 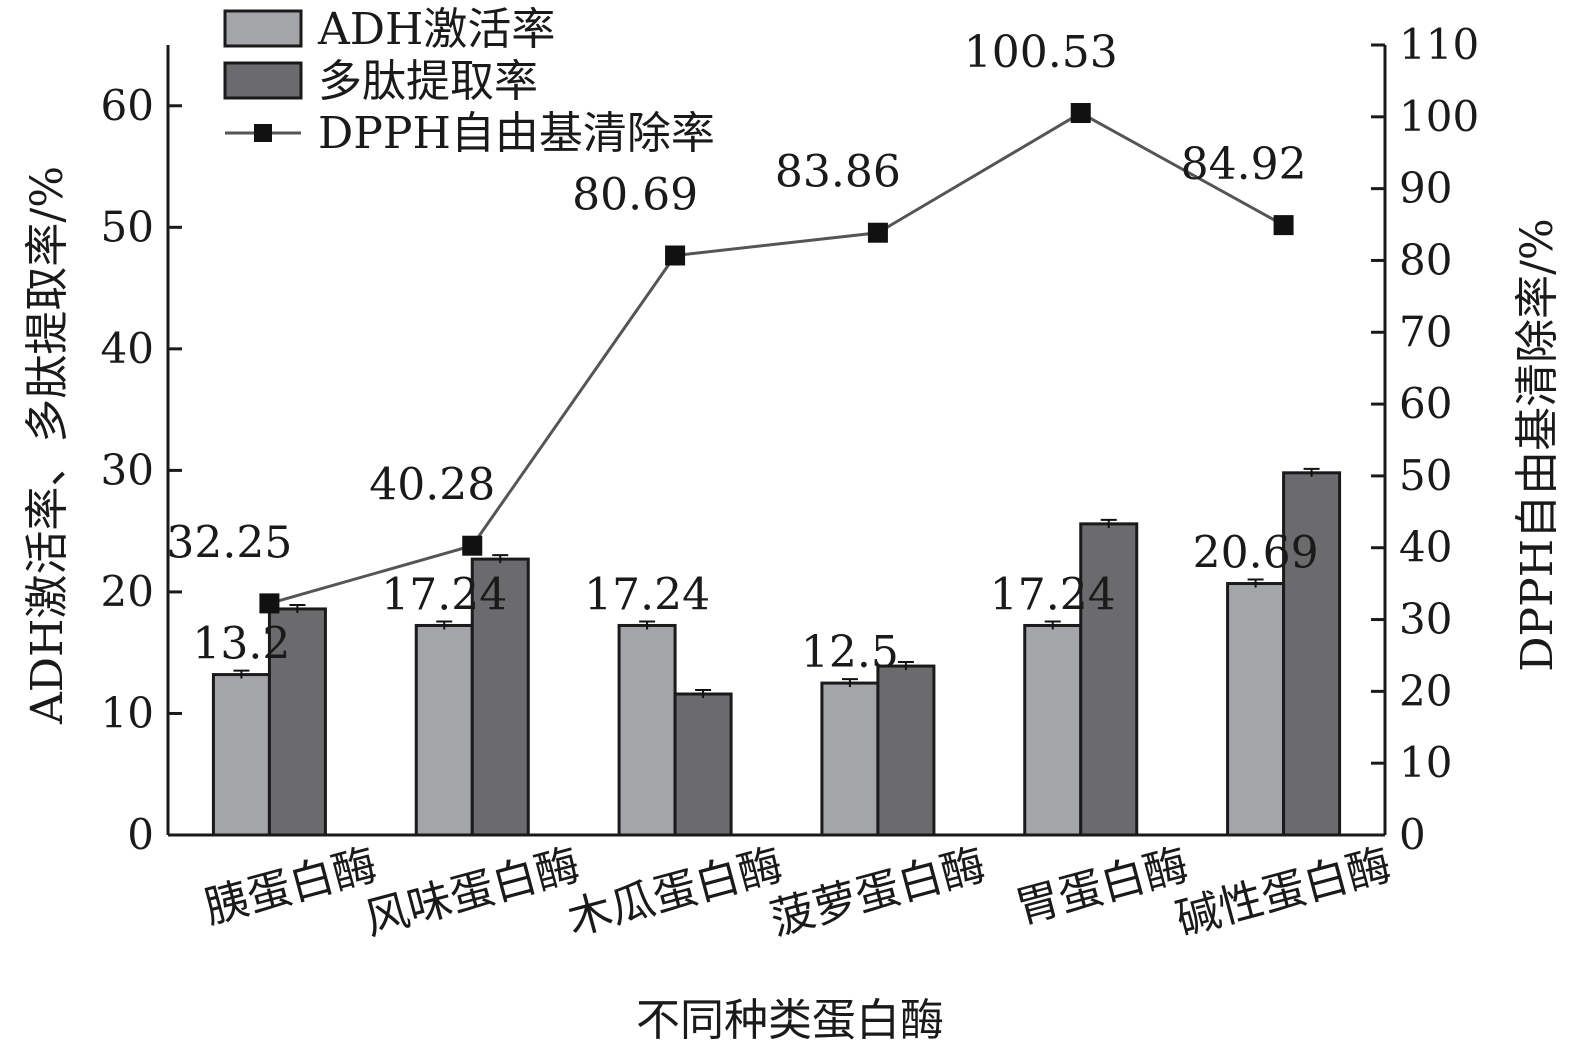 What do you see at coordinates (1244, 164) in the screenshot?
I see `dpph-value-label-5: 84.92` at bounding box center [1244, 164].